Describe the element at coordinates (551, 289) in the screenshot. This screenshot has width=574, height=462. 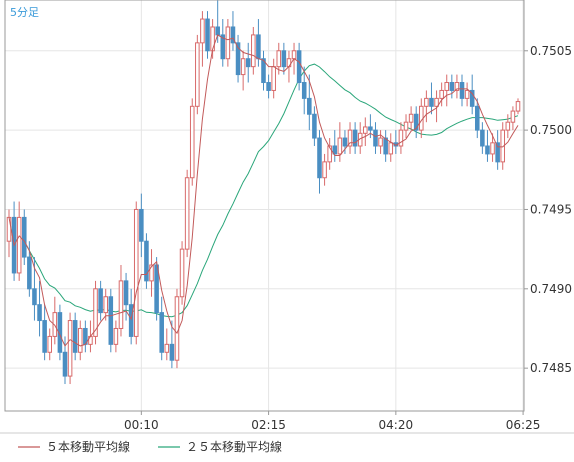
I see `y-tick-label: 0.7490` at that location.